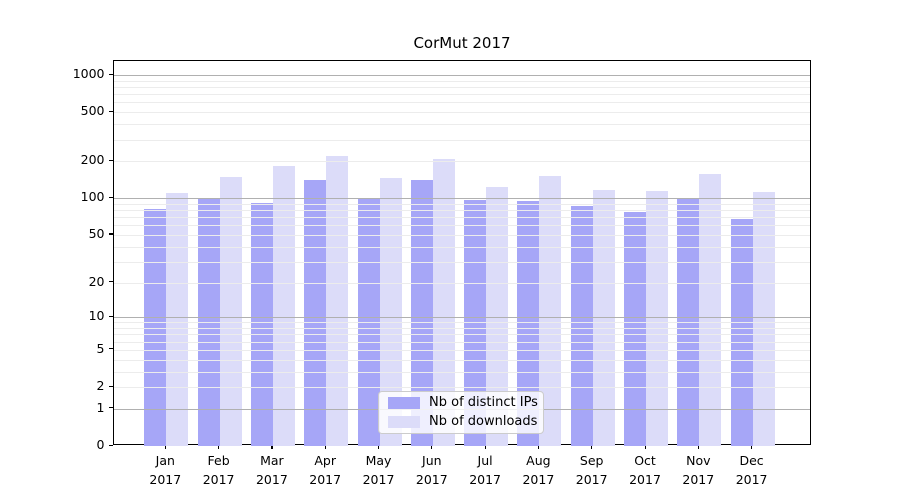 Image resolution: width=900 pixels, height=500 pixels. I want to click on x-tick-label-oct-2017: Oct 2017, so click(645, 470).